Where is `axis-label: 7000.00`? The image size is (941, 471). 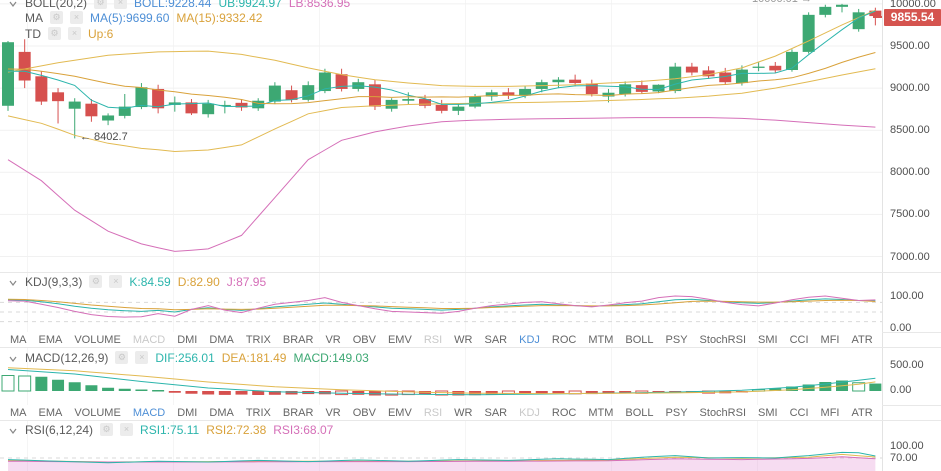 axis-label: 7000.00 is located at coordinates (910, 256).